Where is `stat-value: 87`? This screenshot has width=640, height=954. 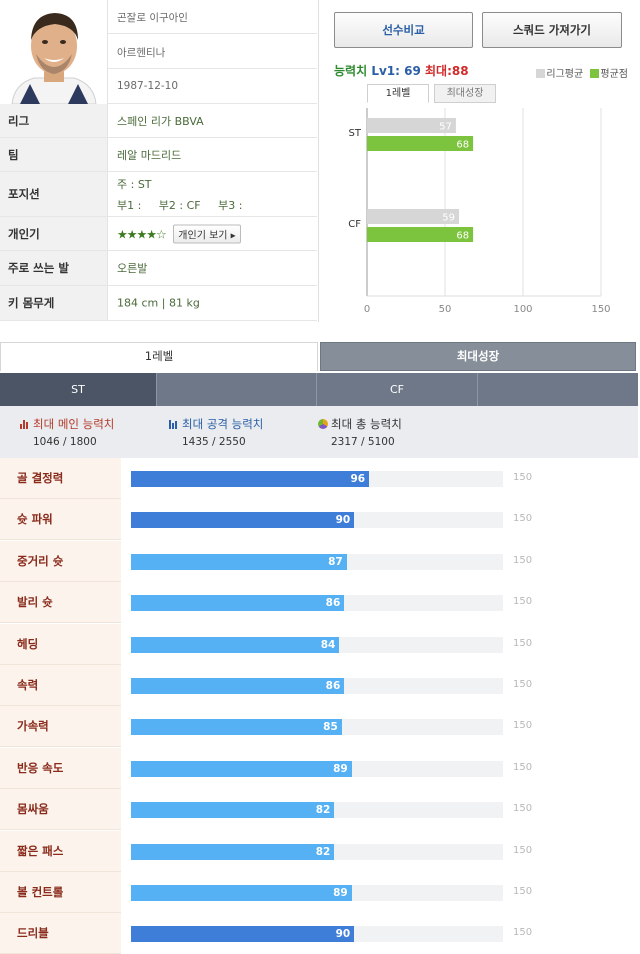 stat-value: 87 is located at coordinates (335, 561).